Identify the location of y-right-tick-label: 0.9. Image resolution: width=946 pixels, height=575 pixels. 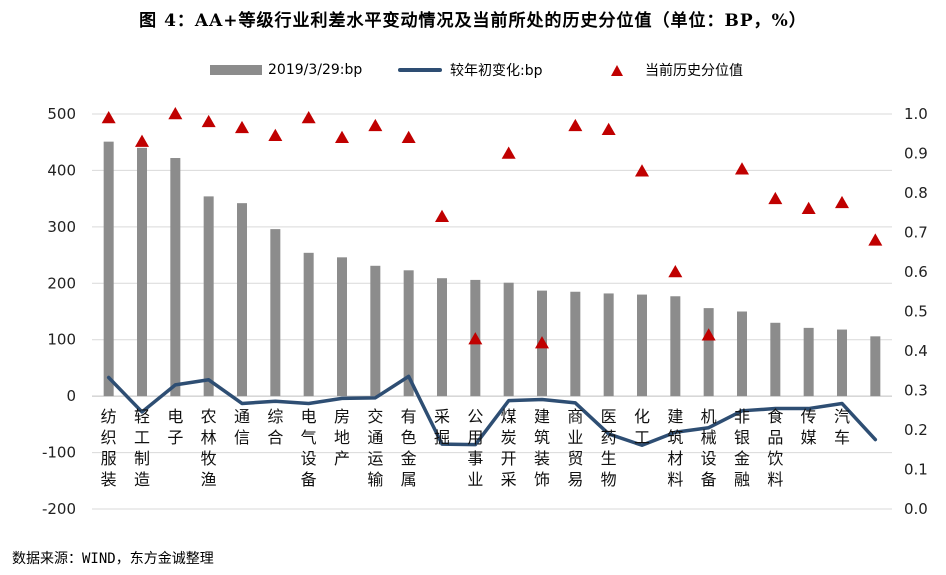
(916, 154).